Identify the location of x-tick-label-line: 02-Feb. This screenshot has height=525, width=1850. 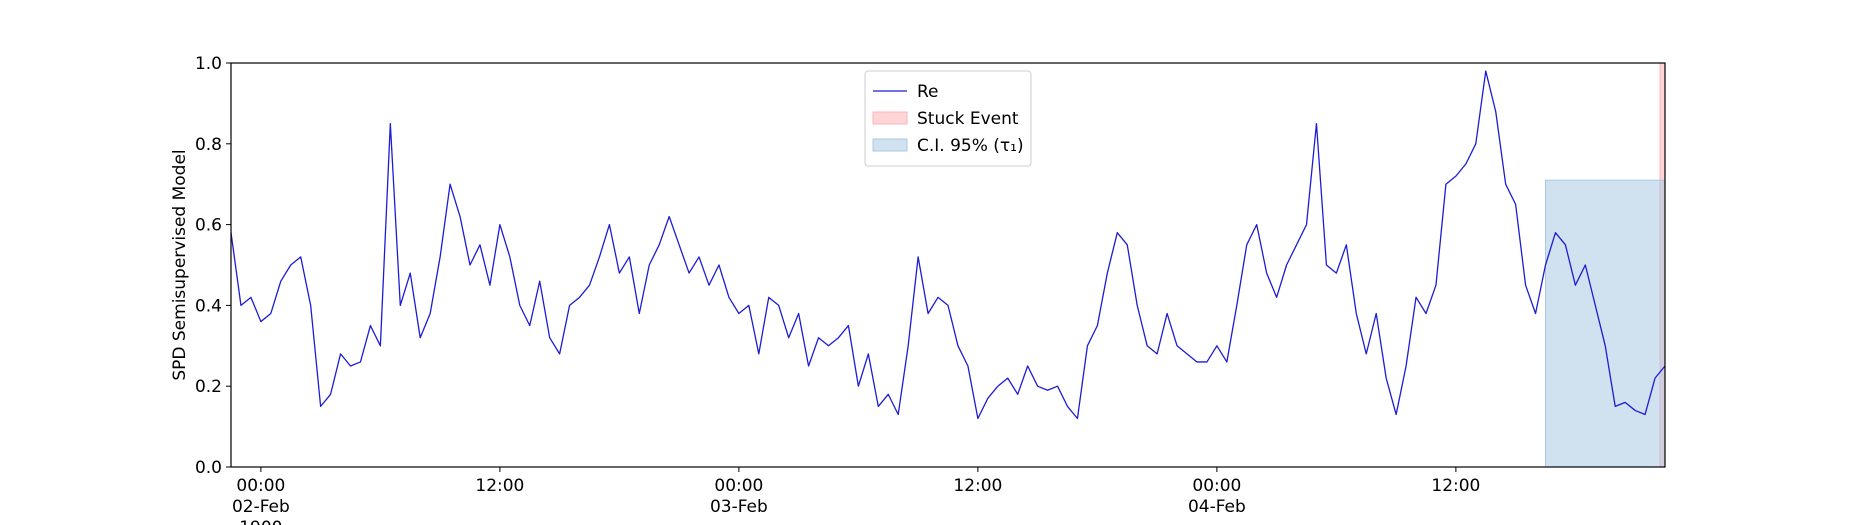
(261, 507).